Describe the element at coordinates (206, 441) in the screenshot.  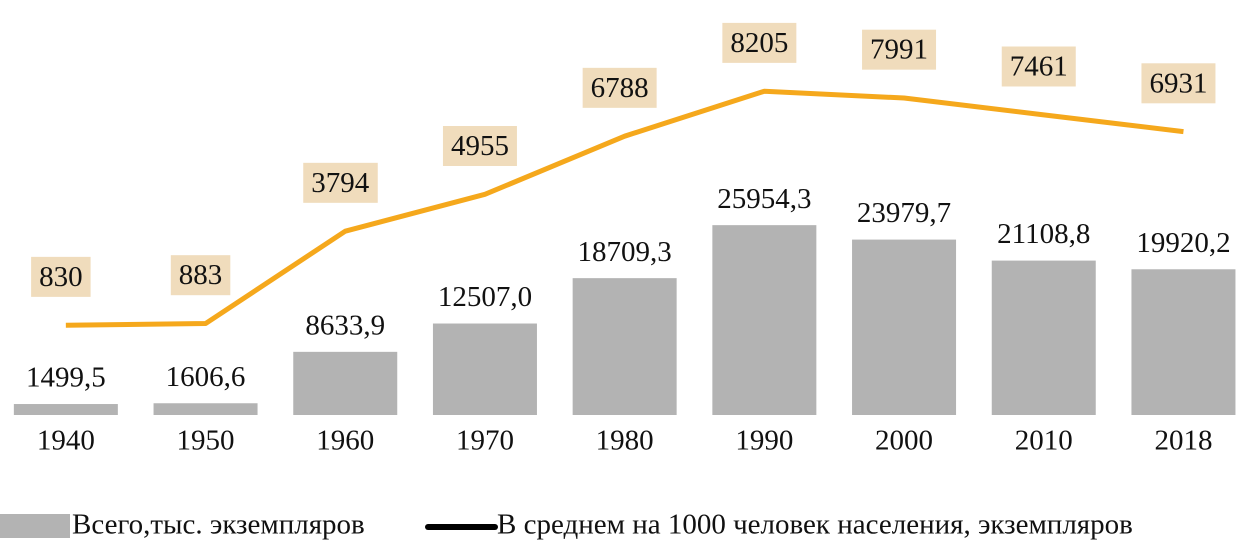
I see `x-tick-label: 1950` at that location.